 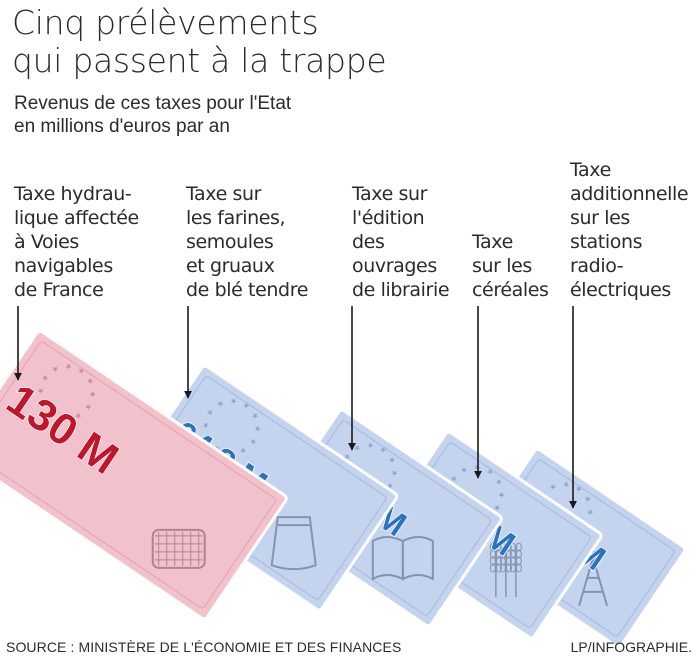 I want to click on label-line: navigables, so click(x=63, y=266).